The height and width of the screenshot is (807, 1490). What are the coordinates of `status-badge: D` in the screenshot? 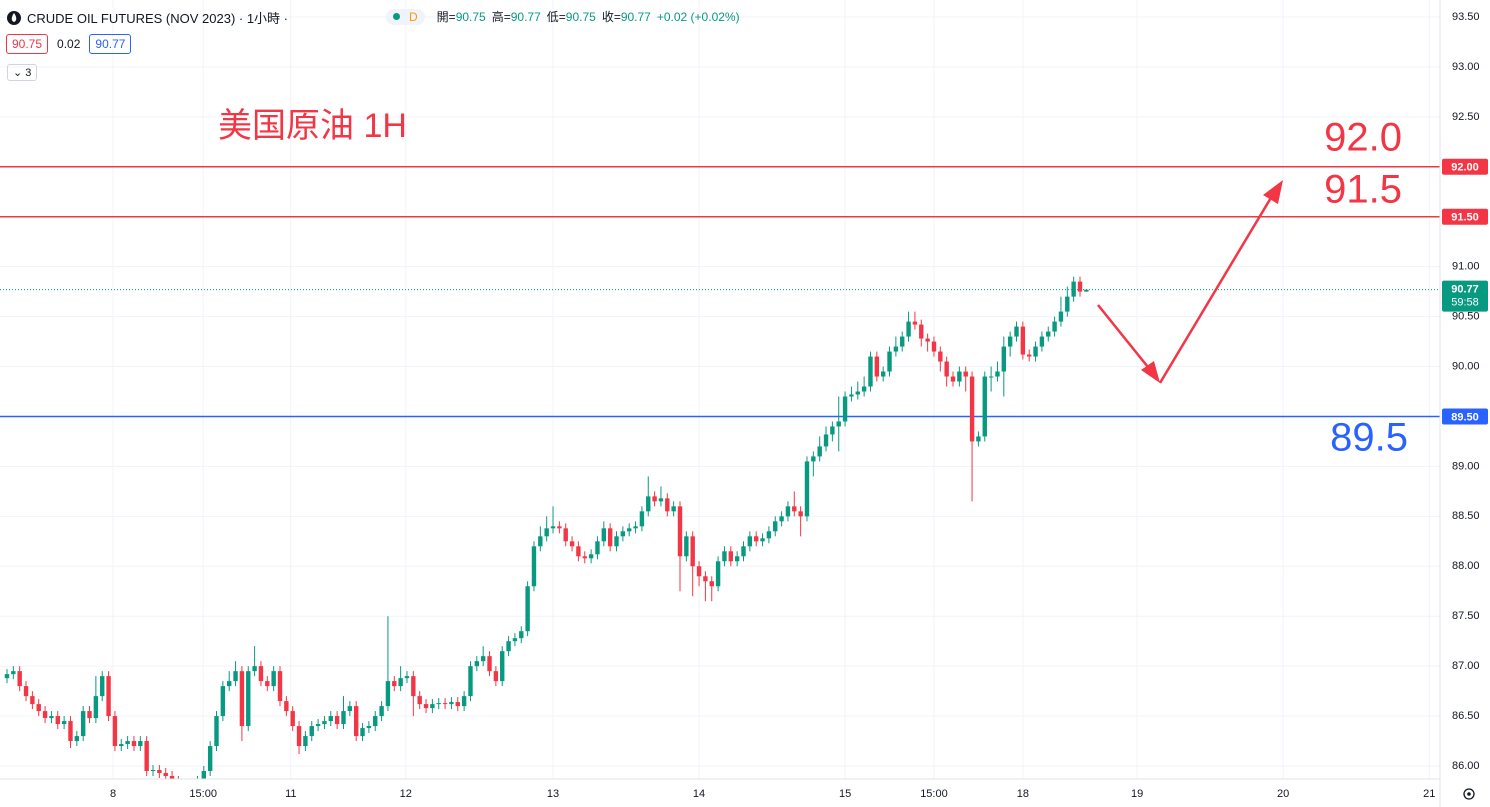 It's located at (405, 16).